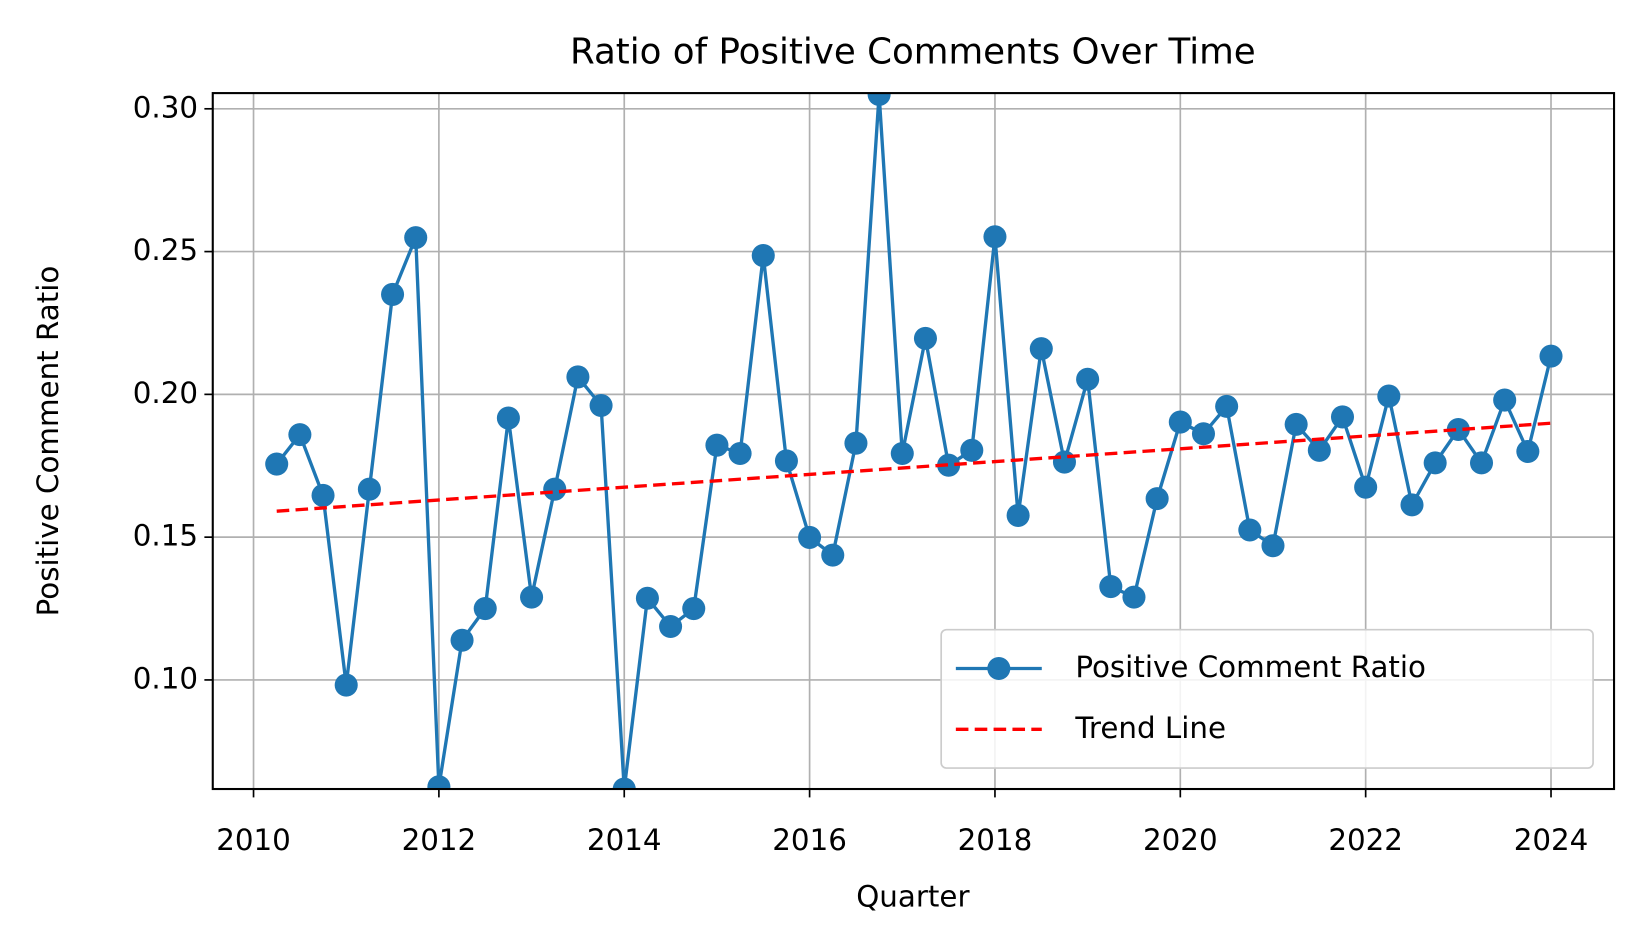  What do you see at coordinates (1250, 667) in the screenshot?
I see `legend-label: Positive Comment Ratio` at bounding box center [1250, 667].